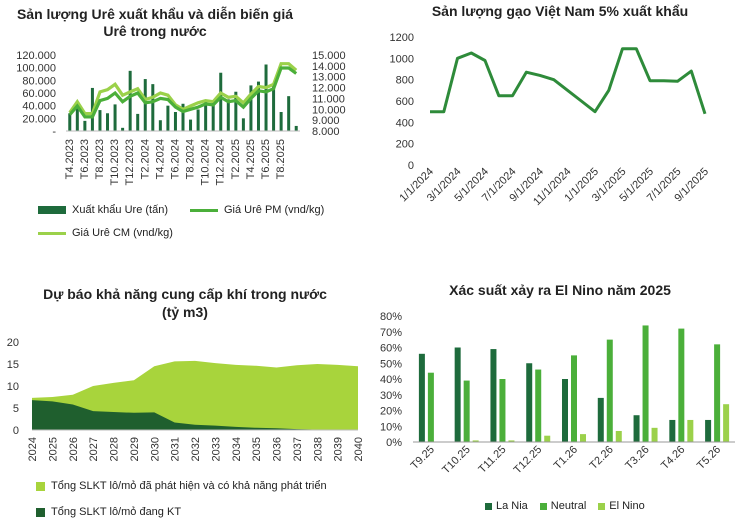  What do you see at coordinates (329, 56) in the screenshot?
I see `urea-right-tick-label: 15.000` at bounding box center [329, 56].